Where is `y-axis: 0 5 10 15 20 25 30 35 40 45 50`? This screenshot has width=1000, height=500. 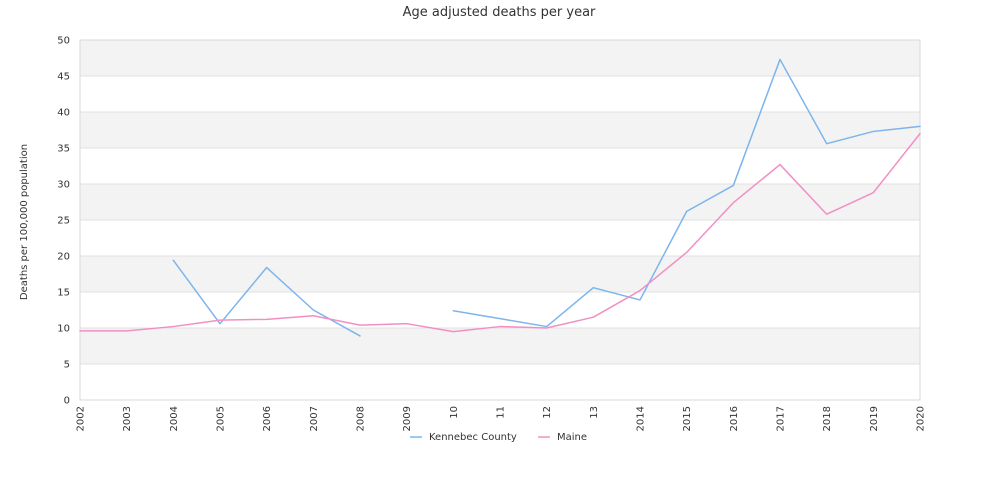 y-axis: 0 5 10 15 20 25 30 35 40 45 50 is located at coordinates (63, 221).